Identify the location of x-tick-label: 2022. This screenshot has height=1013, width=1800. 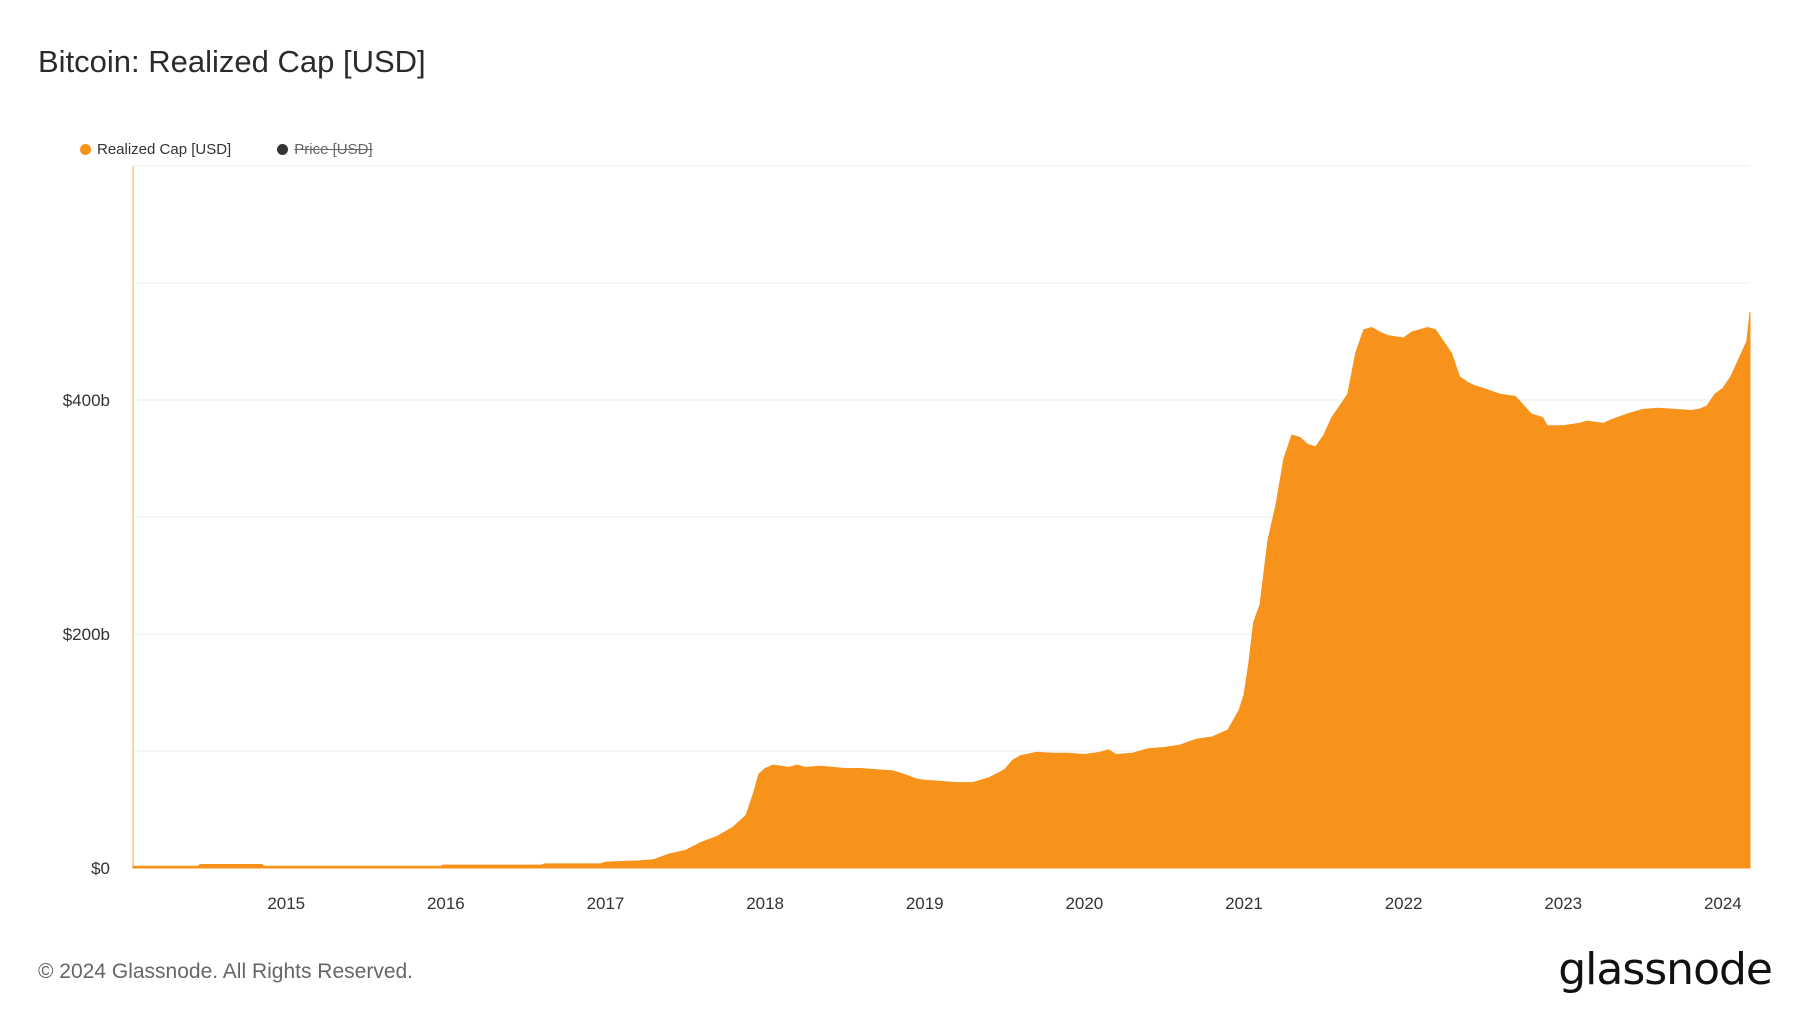
(1404, 903).